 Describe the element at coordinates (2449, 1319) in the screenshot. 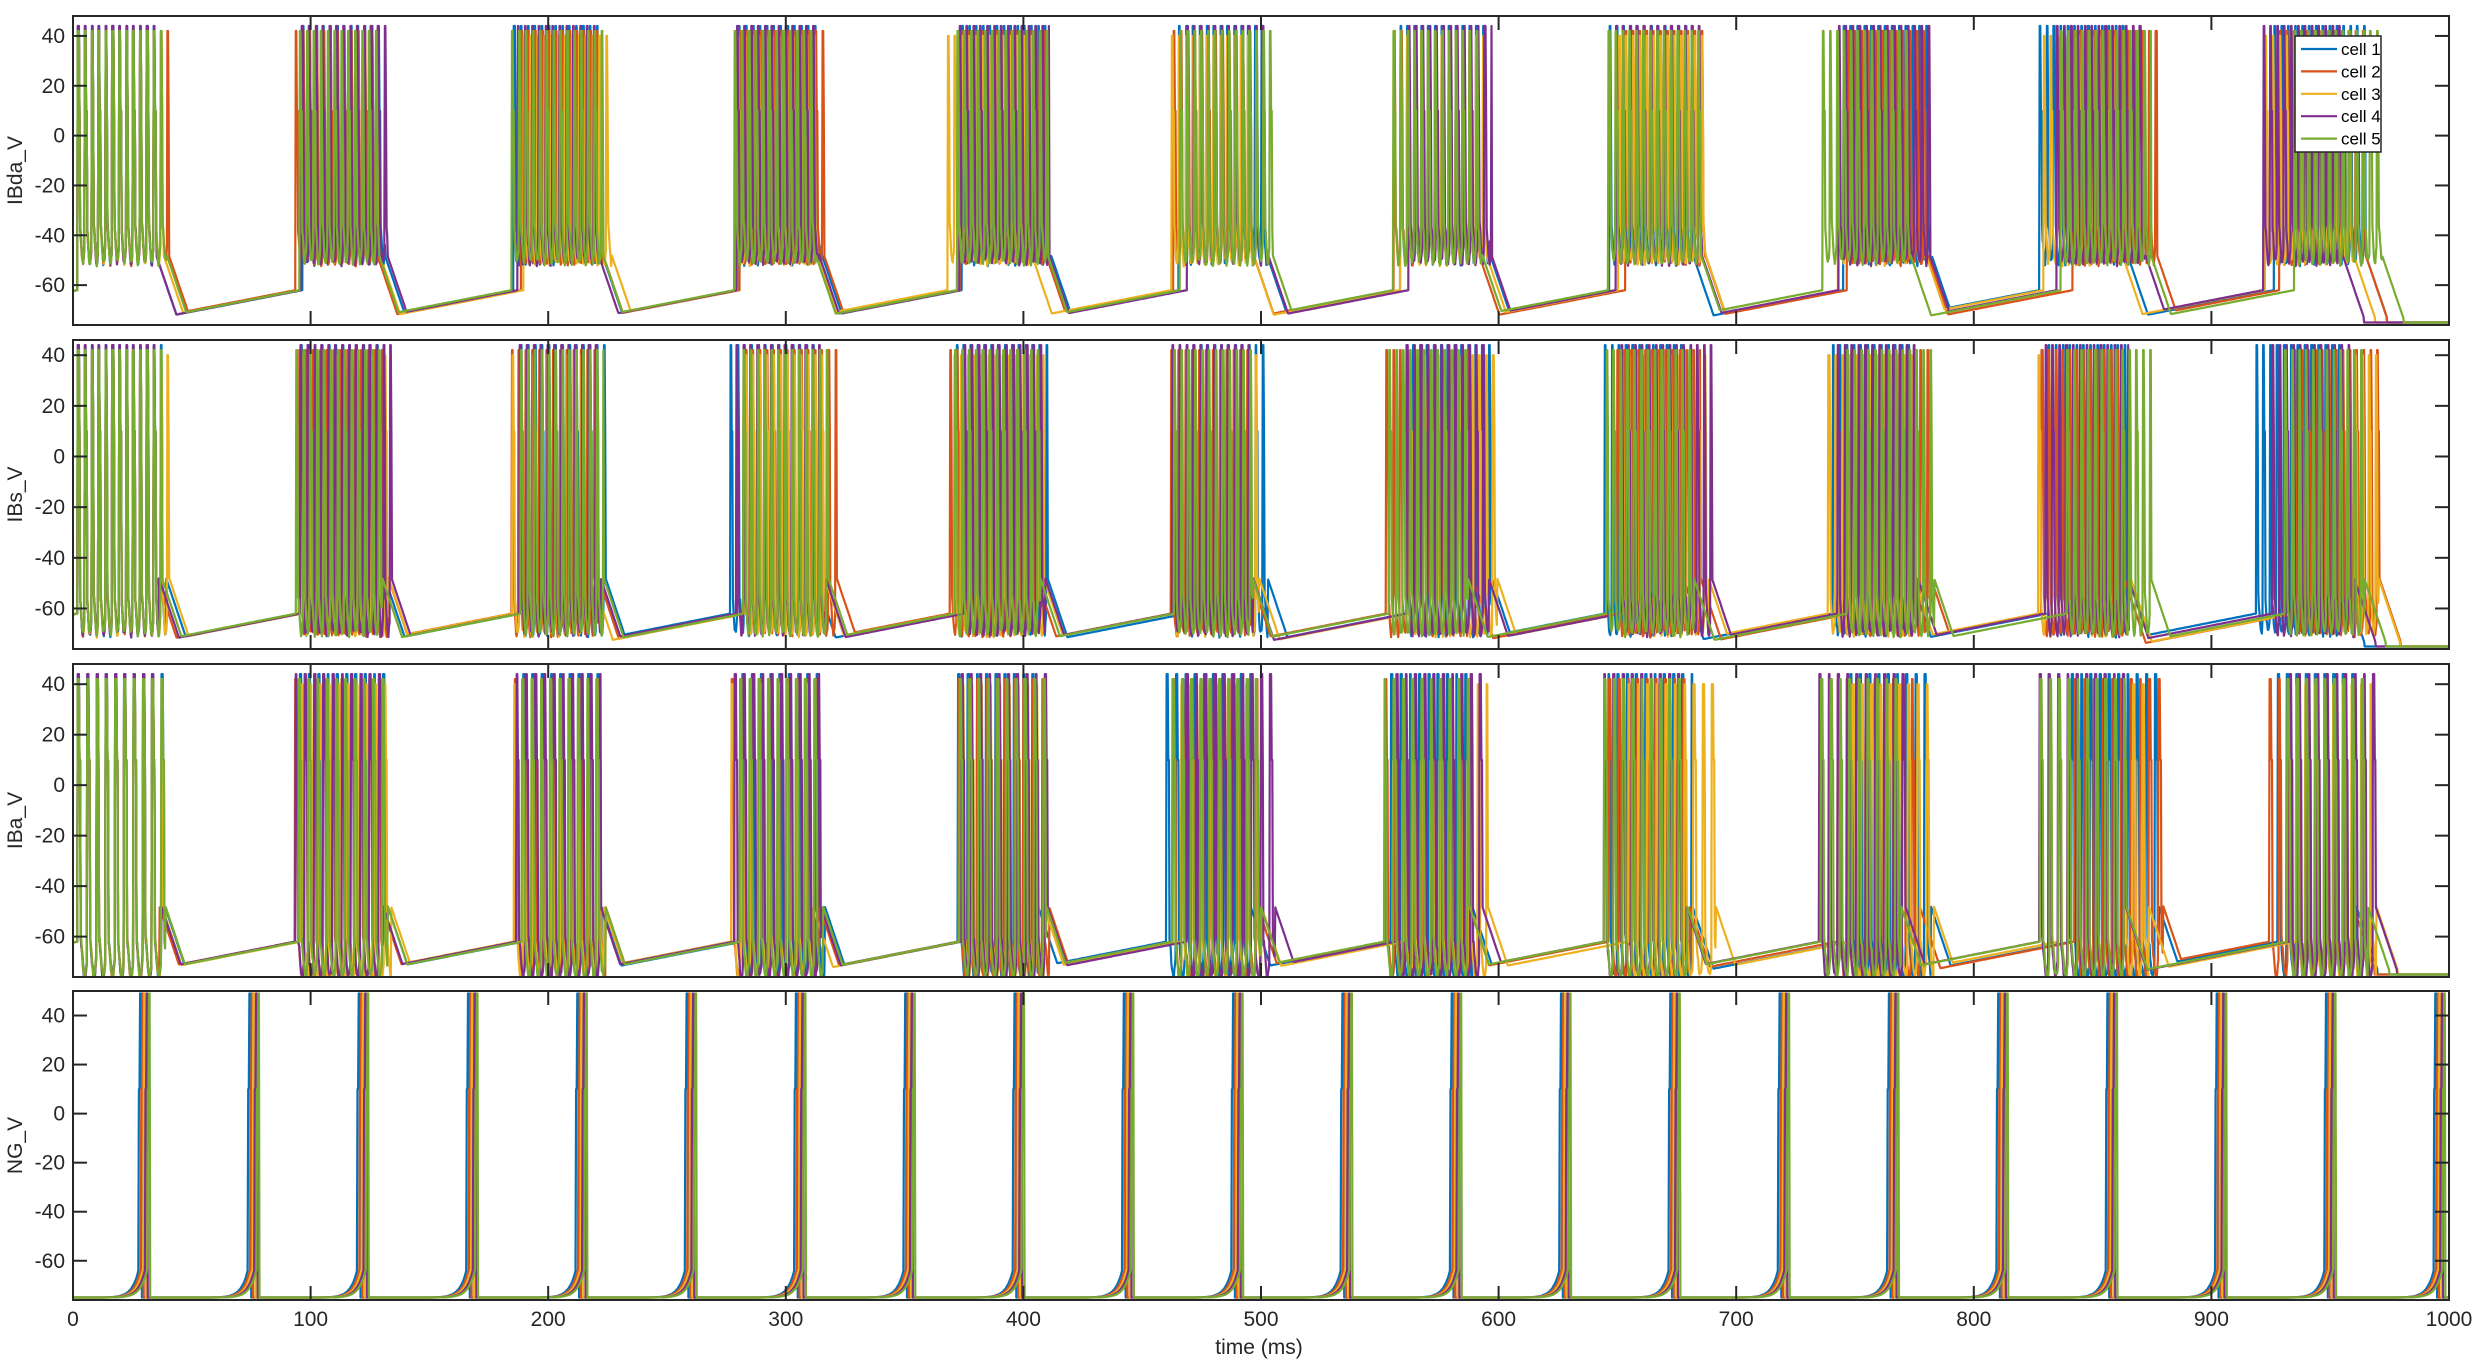

I see `x-tick-label: 1000` at that location.